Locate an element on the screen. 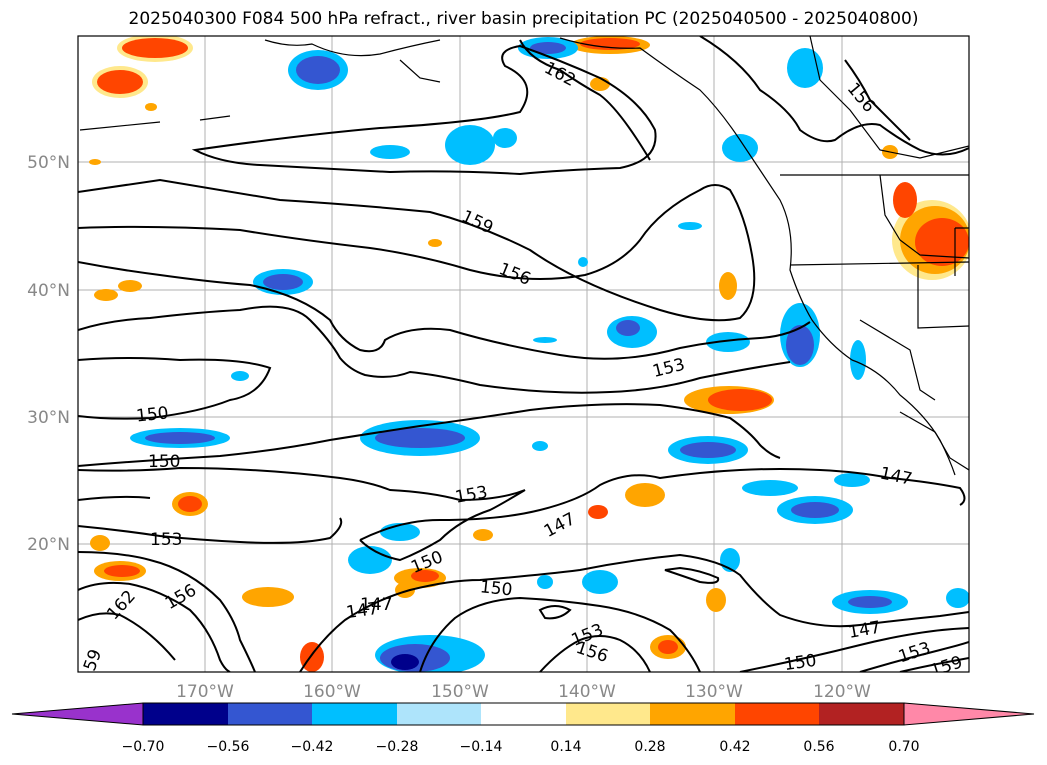  lon-axis: 170°W 160°W 150°W 140°W 130°W 120°W is located at coordinates (523, 692).